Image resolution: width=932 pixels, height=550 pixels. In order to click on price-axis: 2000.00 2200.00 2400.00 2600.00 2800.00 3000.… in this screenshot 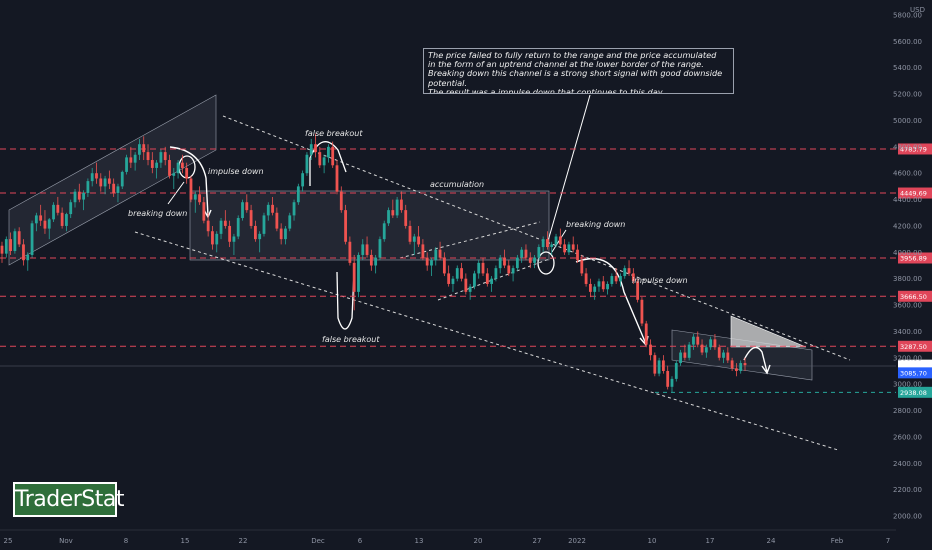, I will do `click(907, 266)`.